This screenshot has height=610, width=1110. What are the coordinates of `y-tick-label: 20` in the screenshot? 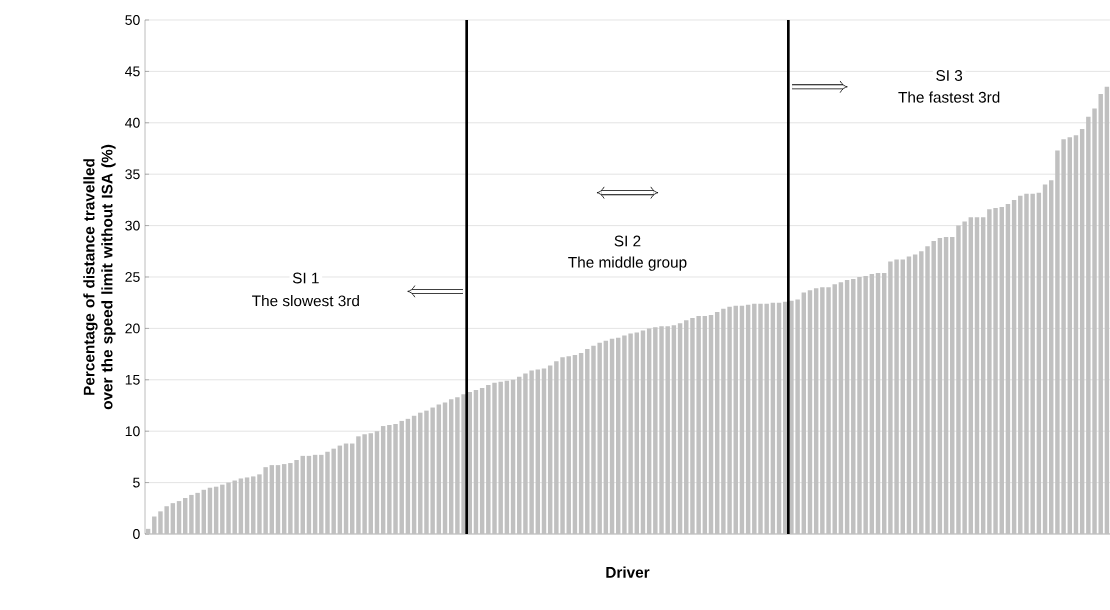 It's located at (132, 328).